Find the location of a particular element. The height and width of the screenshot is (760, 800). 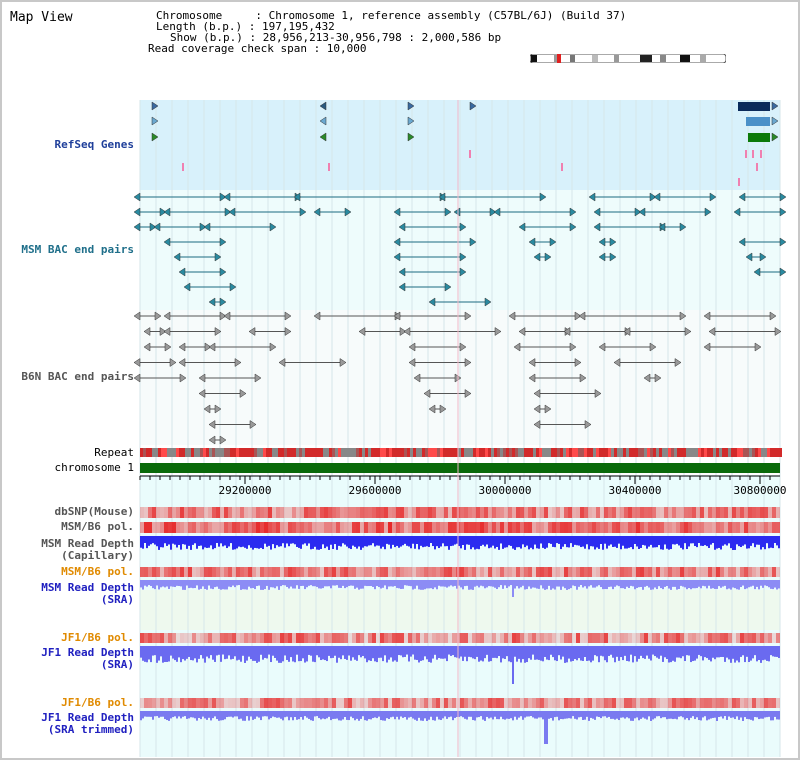

track-label-jf1-depth-sra: JF1 Read Depth (SRA) is located at coordinates (87, 658).